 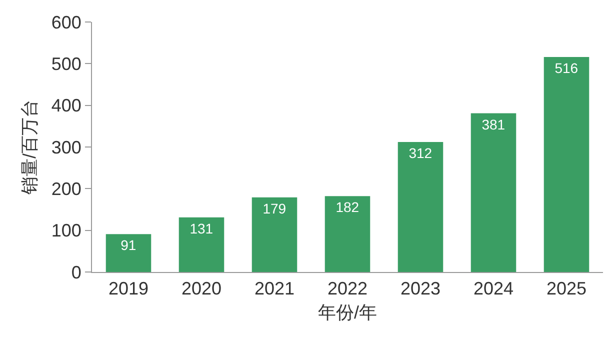 I want to click on data-label: 182, so click(x=348, y=207).